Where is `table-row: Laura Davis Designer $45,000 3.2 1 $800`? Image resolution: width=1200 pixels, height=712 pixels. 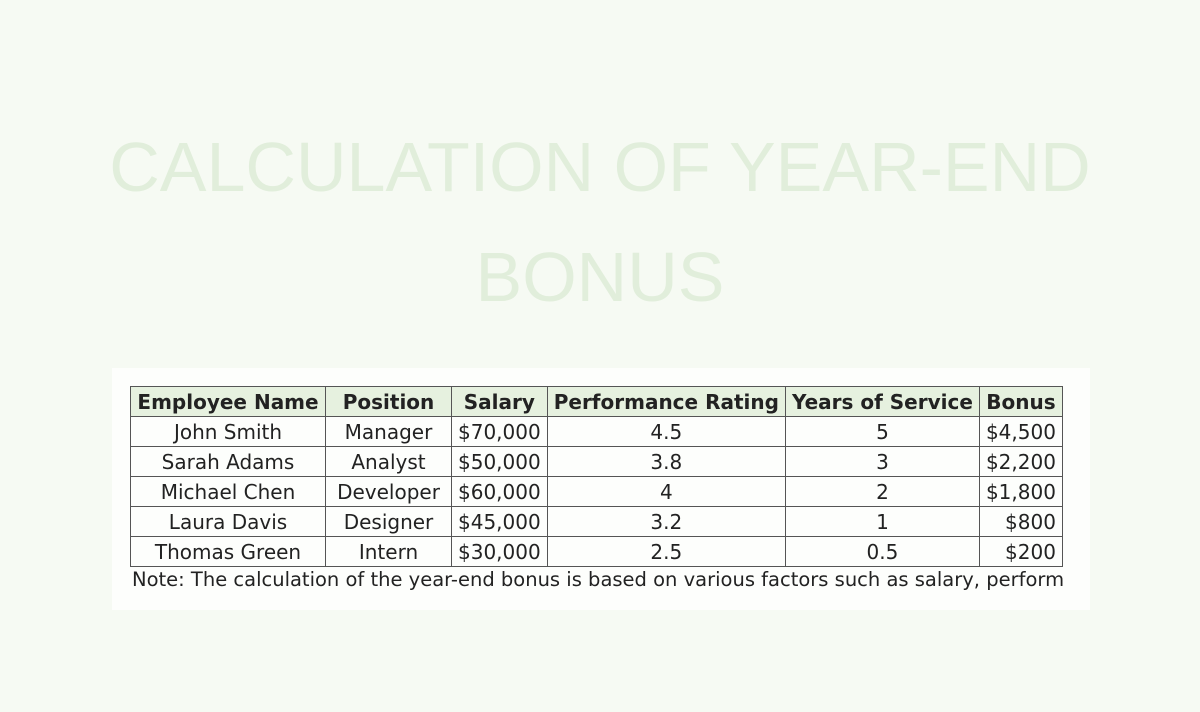
table-row: Laura Davis Designer $45,000 3.2 1 $800 is located at coordinates (596, 521).